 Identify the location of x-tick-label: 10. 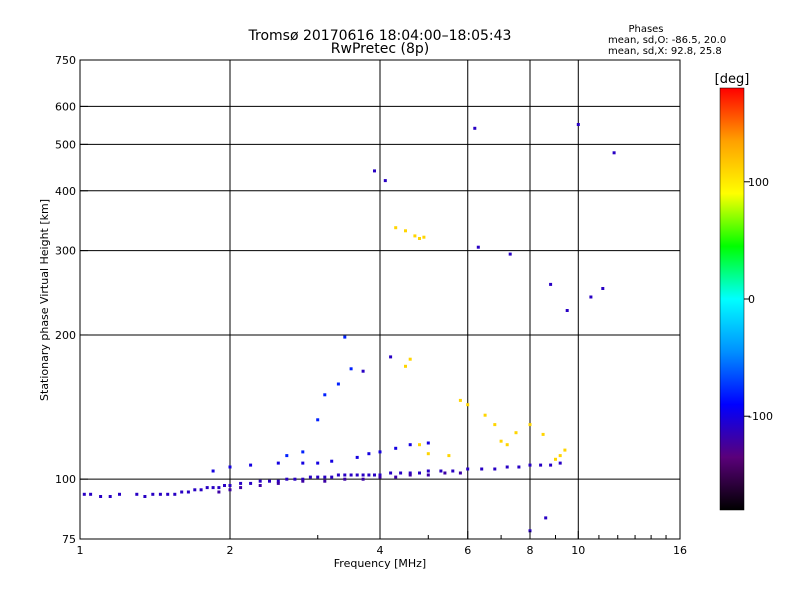
(578, 550).